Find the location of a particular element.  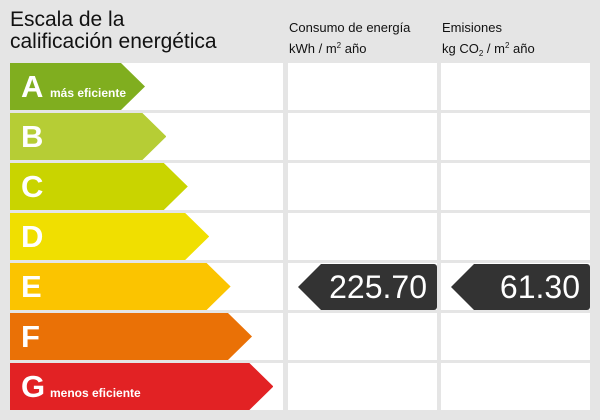

rating-arrow-e: E is located at coordinates (120, 286).